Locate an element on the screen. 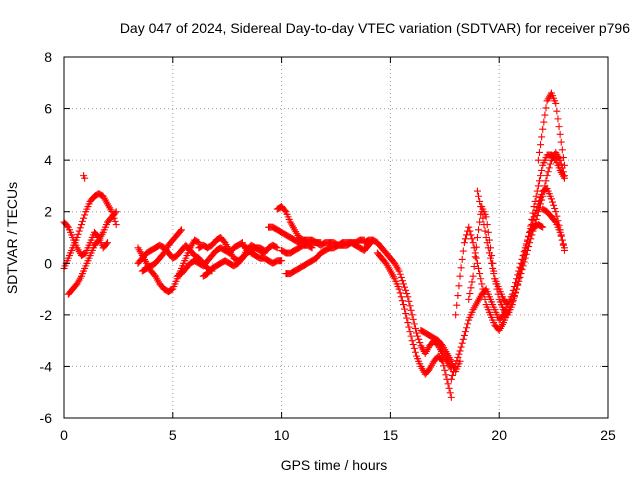  y-tick-label: 8 is located at coordinates (48, 57).